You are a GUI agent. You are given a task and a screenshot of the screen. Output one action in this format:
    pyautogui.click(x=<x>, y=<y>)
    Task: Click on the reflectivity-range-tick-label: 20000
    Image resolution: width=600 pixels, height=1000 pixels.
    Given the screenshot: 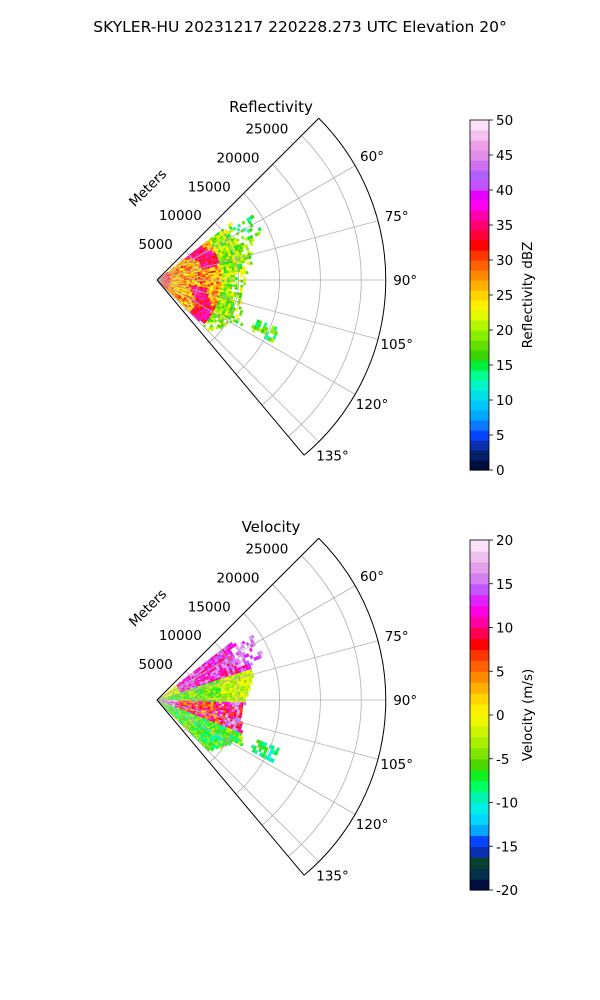 What is the action you would take?
    pyautogui.click(x=238, y=159)
    